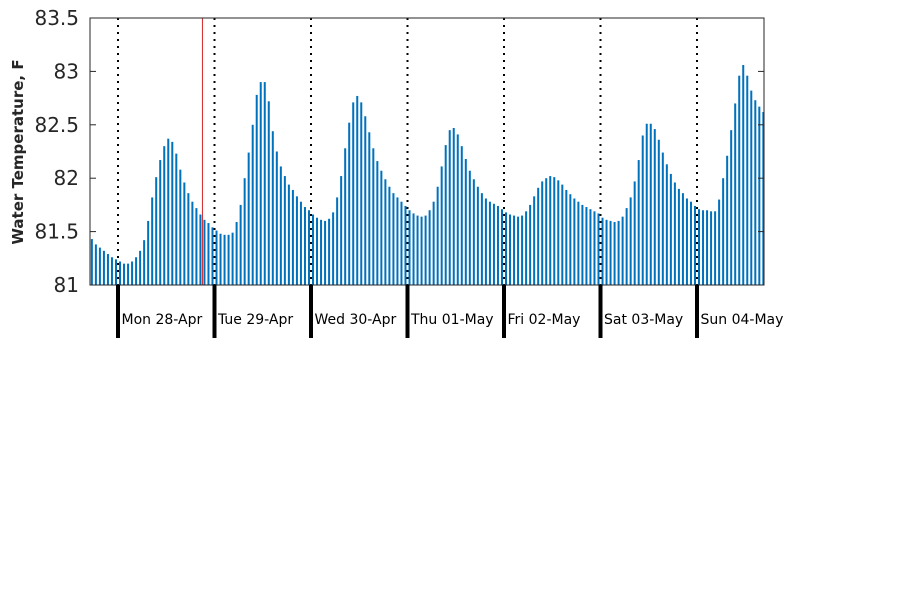 Image resolution: width=900 pixels, height=600 pixels. Describe the element at coordinates (18, 151) in the screenshot. I see `y-axis-title: Water Temperature, F` at that location.